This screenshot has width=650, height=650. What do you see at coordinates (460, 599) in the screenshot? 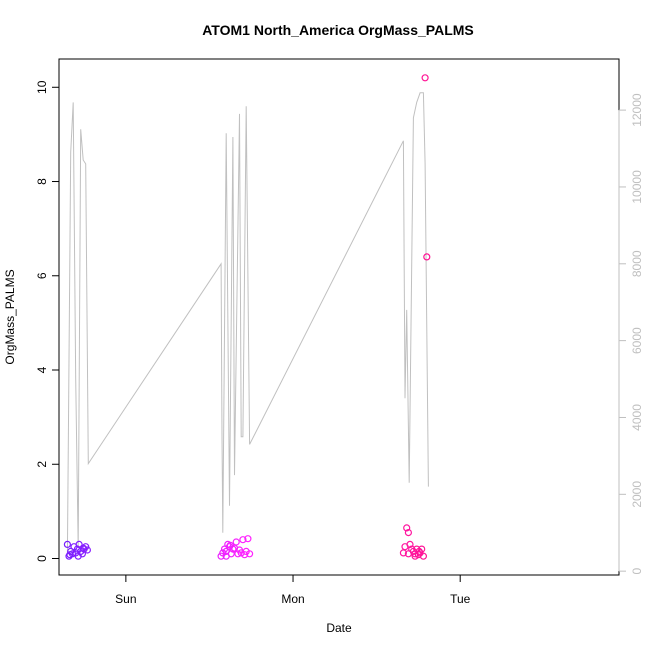
I see `x-tick-label: Tue` at bounding box center [460, 599].